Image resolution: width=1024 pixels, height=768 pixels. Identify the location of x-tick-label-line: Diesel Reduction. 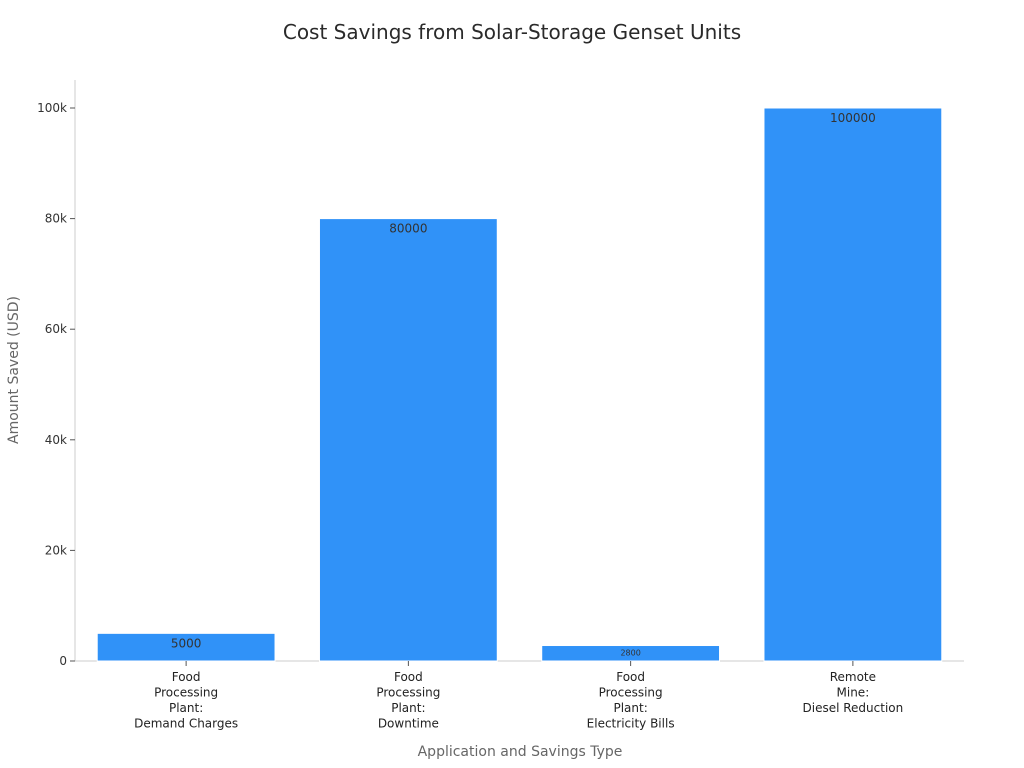
(853, 708).